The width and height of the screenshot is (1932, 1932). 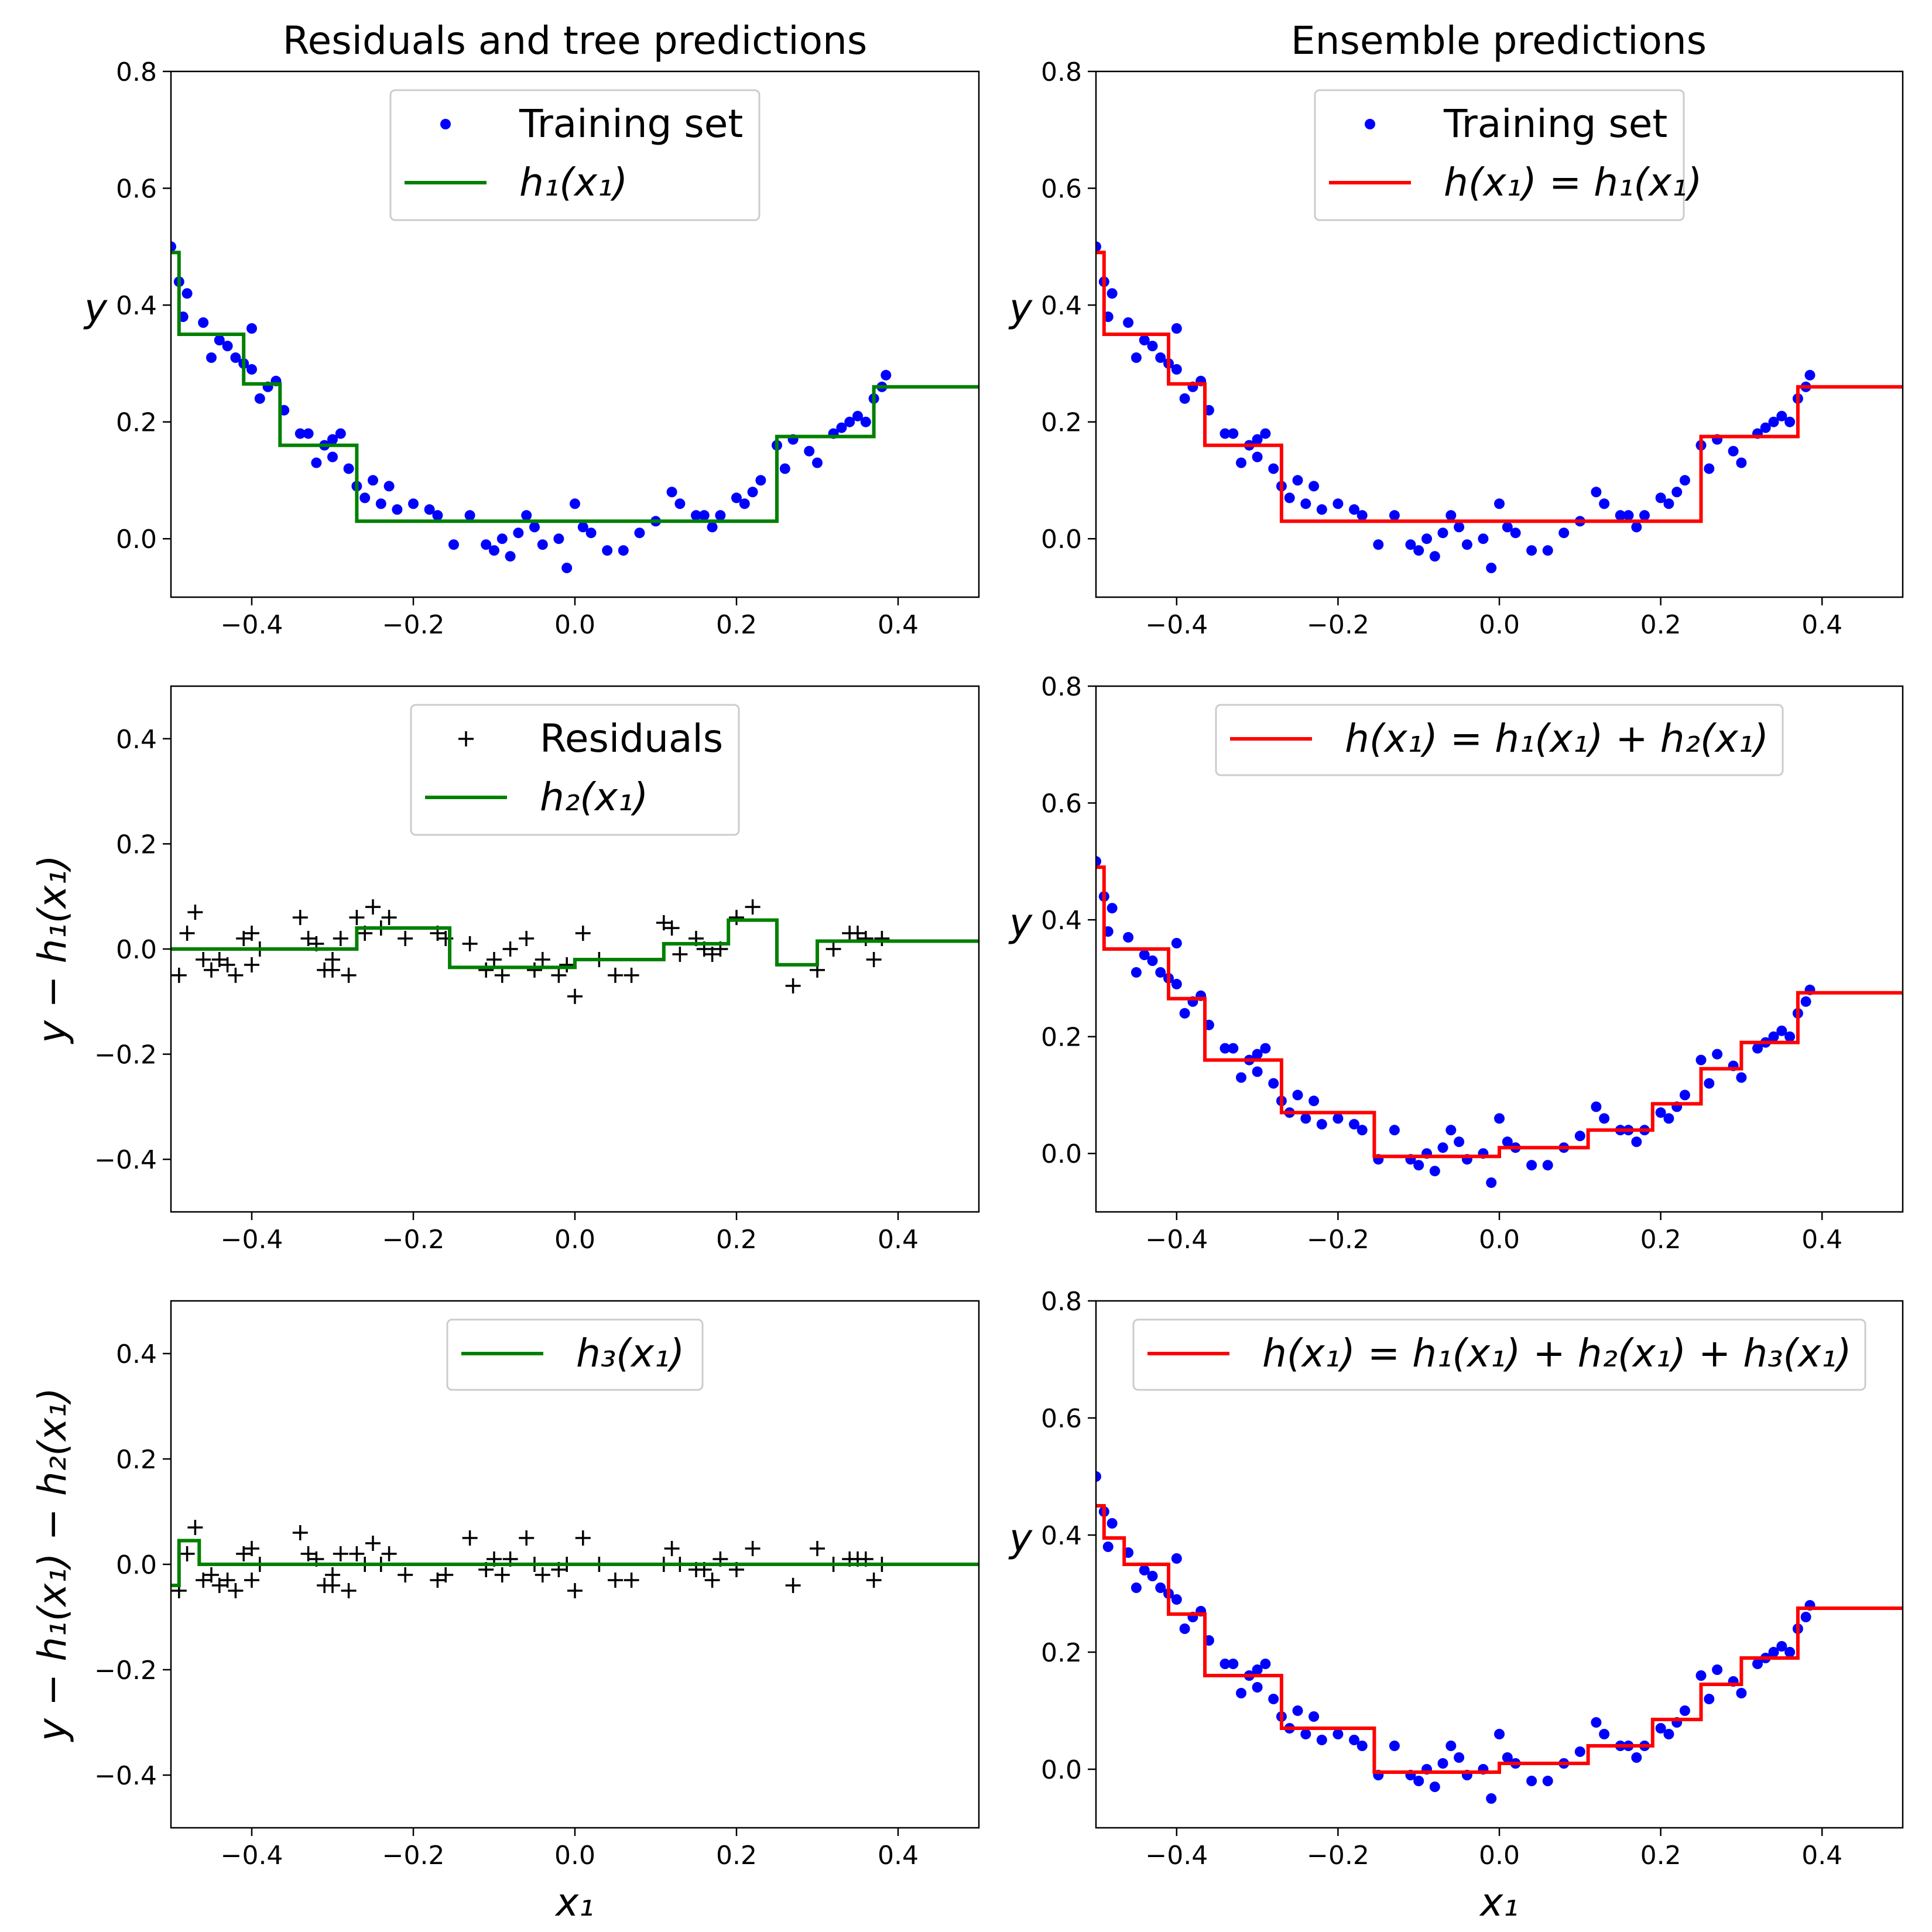 I want to click on legend-label: h(x₁) = h₁(x₁) + h₂(x₁) + h₃(x₁), so click(x=1557, y=1353).